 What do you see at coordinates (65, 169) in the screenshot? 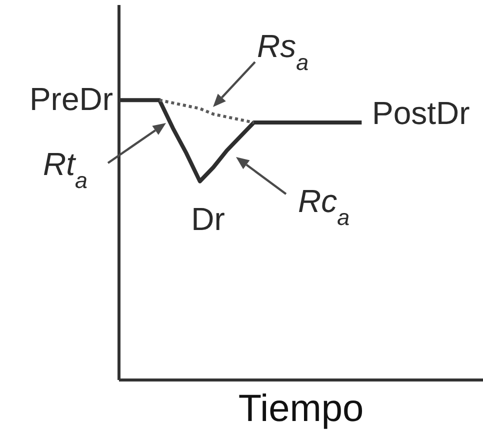
I see `text: Rt$_{a}$` at bounding box center [65, 169].